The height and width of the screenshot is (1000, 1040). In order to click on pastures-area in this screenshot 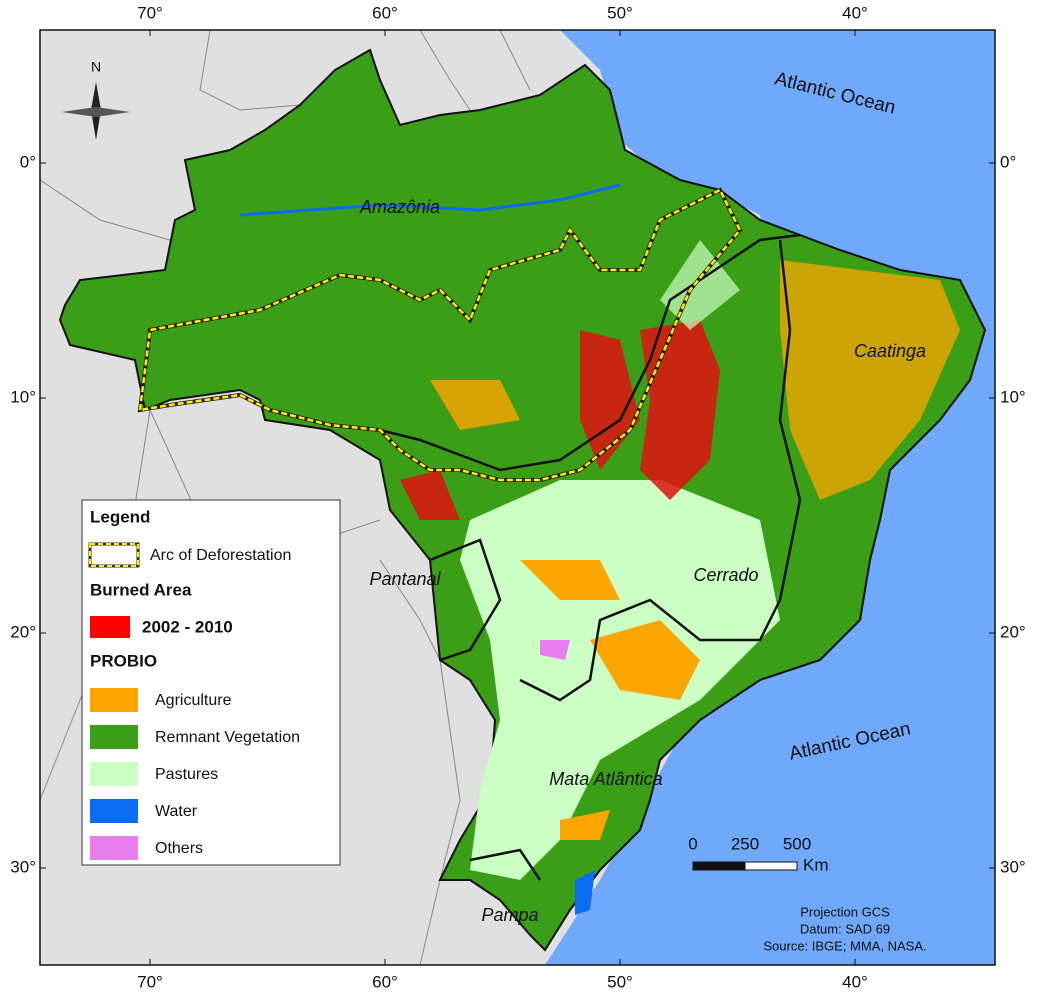, I will do `click(700, 285)`.